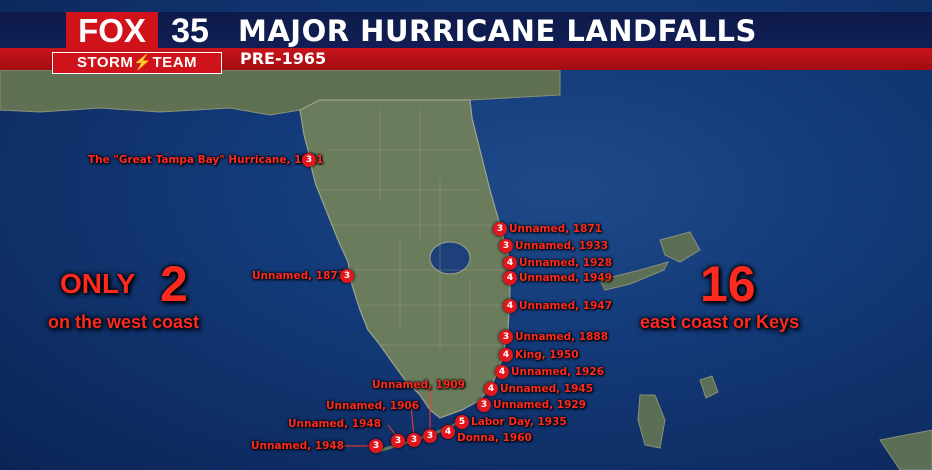 This screenshot has width=932, height=470. Describe the element at coordinates (466, 59) in the screenshot. I see `header-subtitle-bar` at that location.